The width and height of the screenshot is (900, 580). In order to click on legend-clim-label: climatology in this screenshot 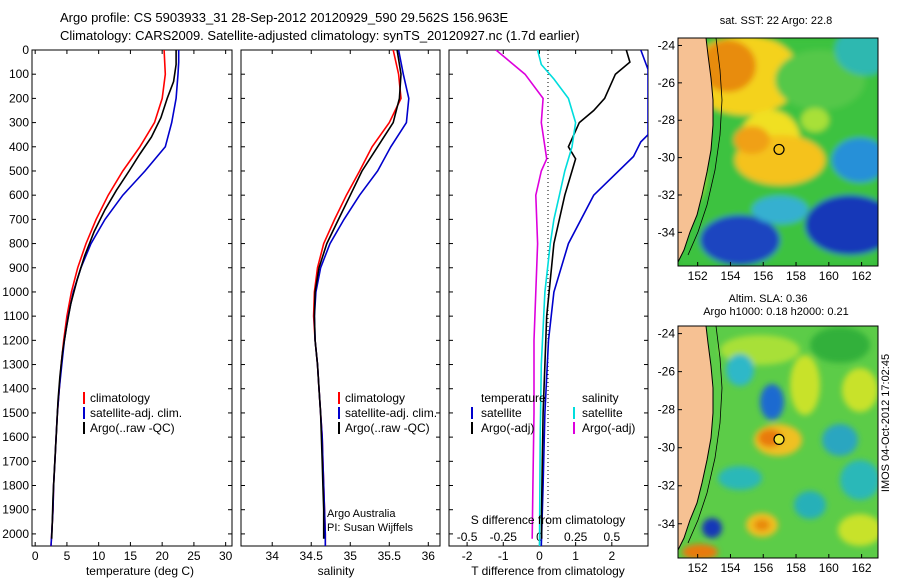, I will do `click(375, 398)`.